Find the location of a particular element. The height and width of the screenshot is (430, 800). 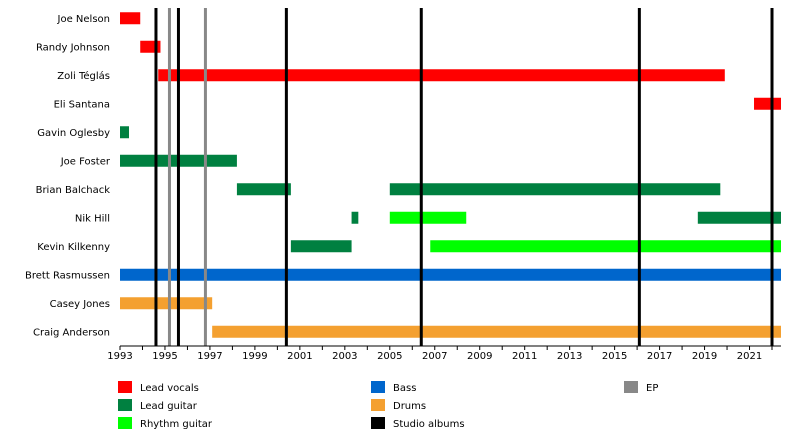

legend-swatch-lead-vocals is located at coordinates (125, 387).